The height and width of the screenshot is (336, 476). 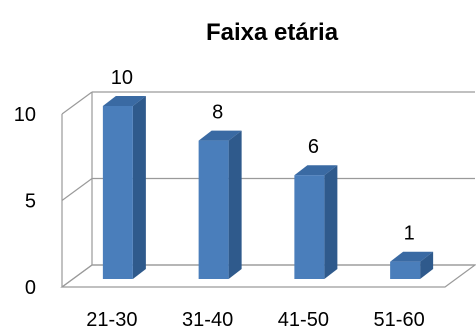 What do you see at coordinates (207, 320) in the screenshot?
I see `category-label: 31-40` at bounding box center [207, 320].